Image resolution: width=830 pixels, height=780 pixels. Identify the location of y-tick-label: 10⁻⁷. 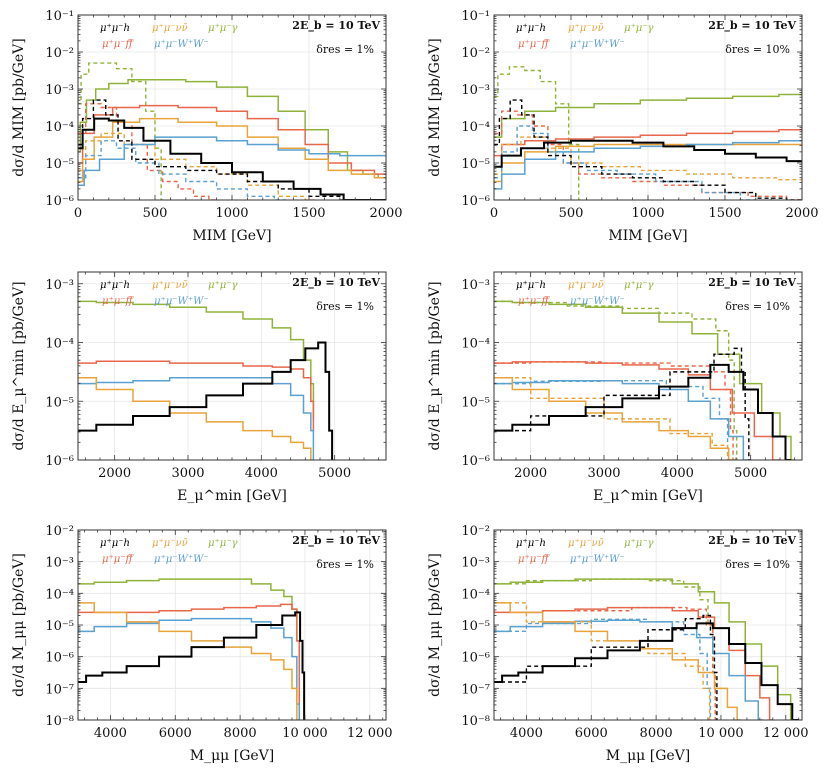
(59, 689).